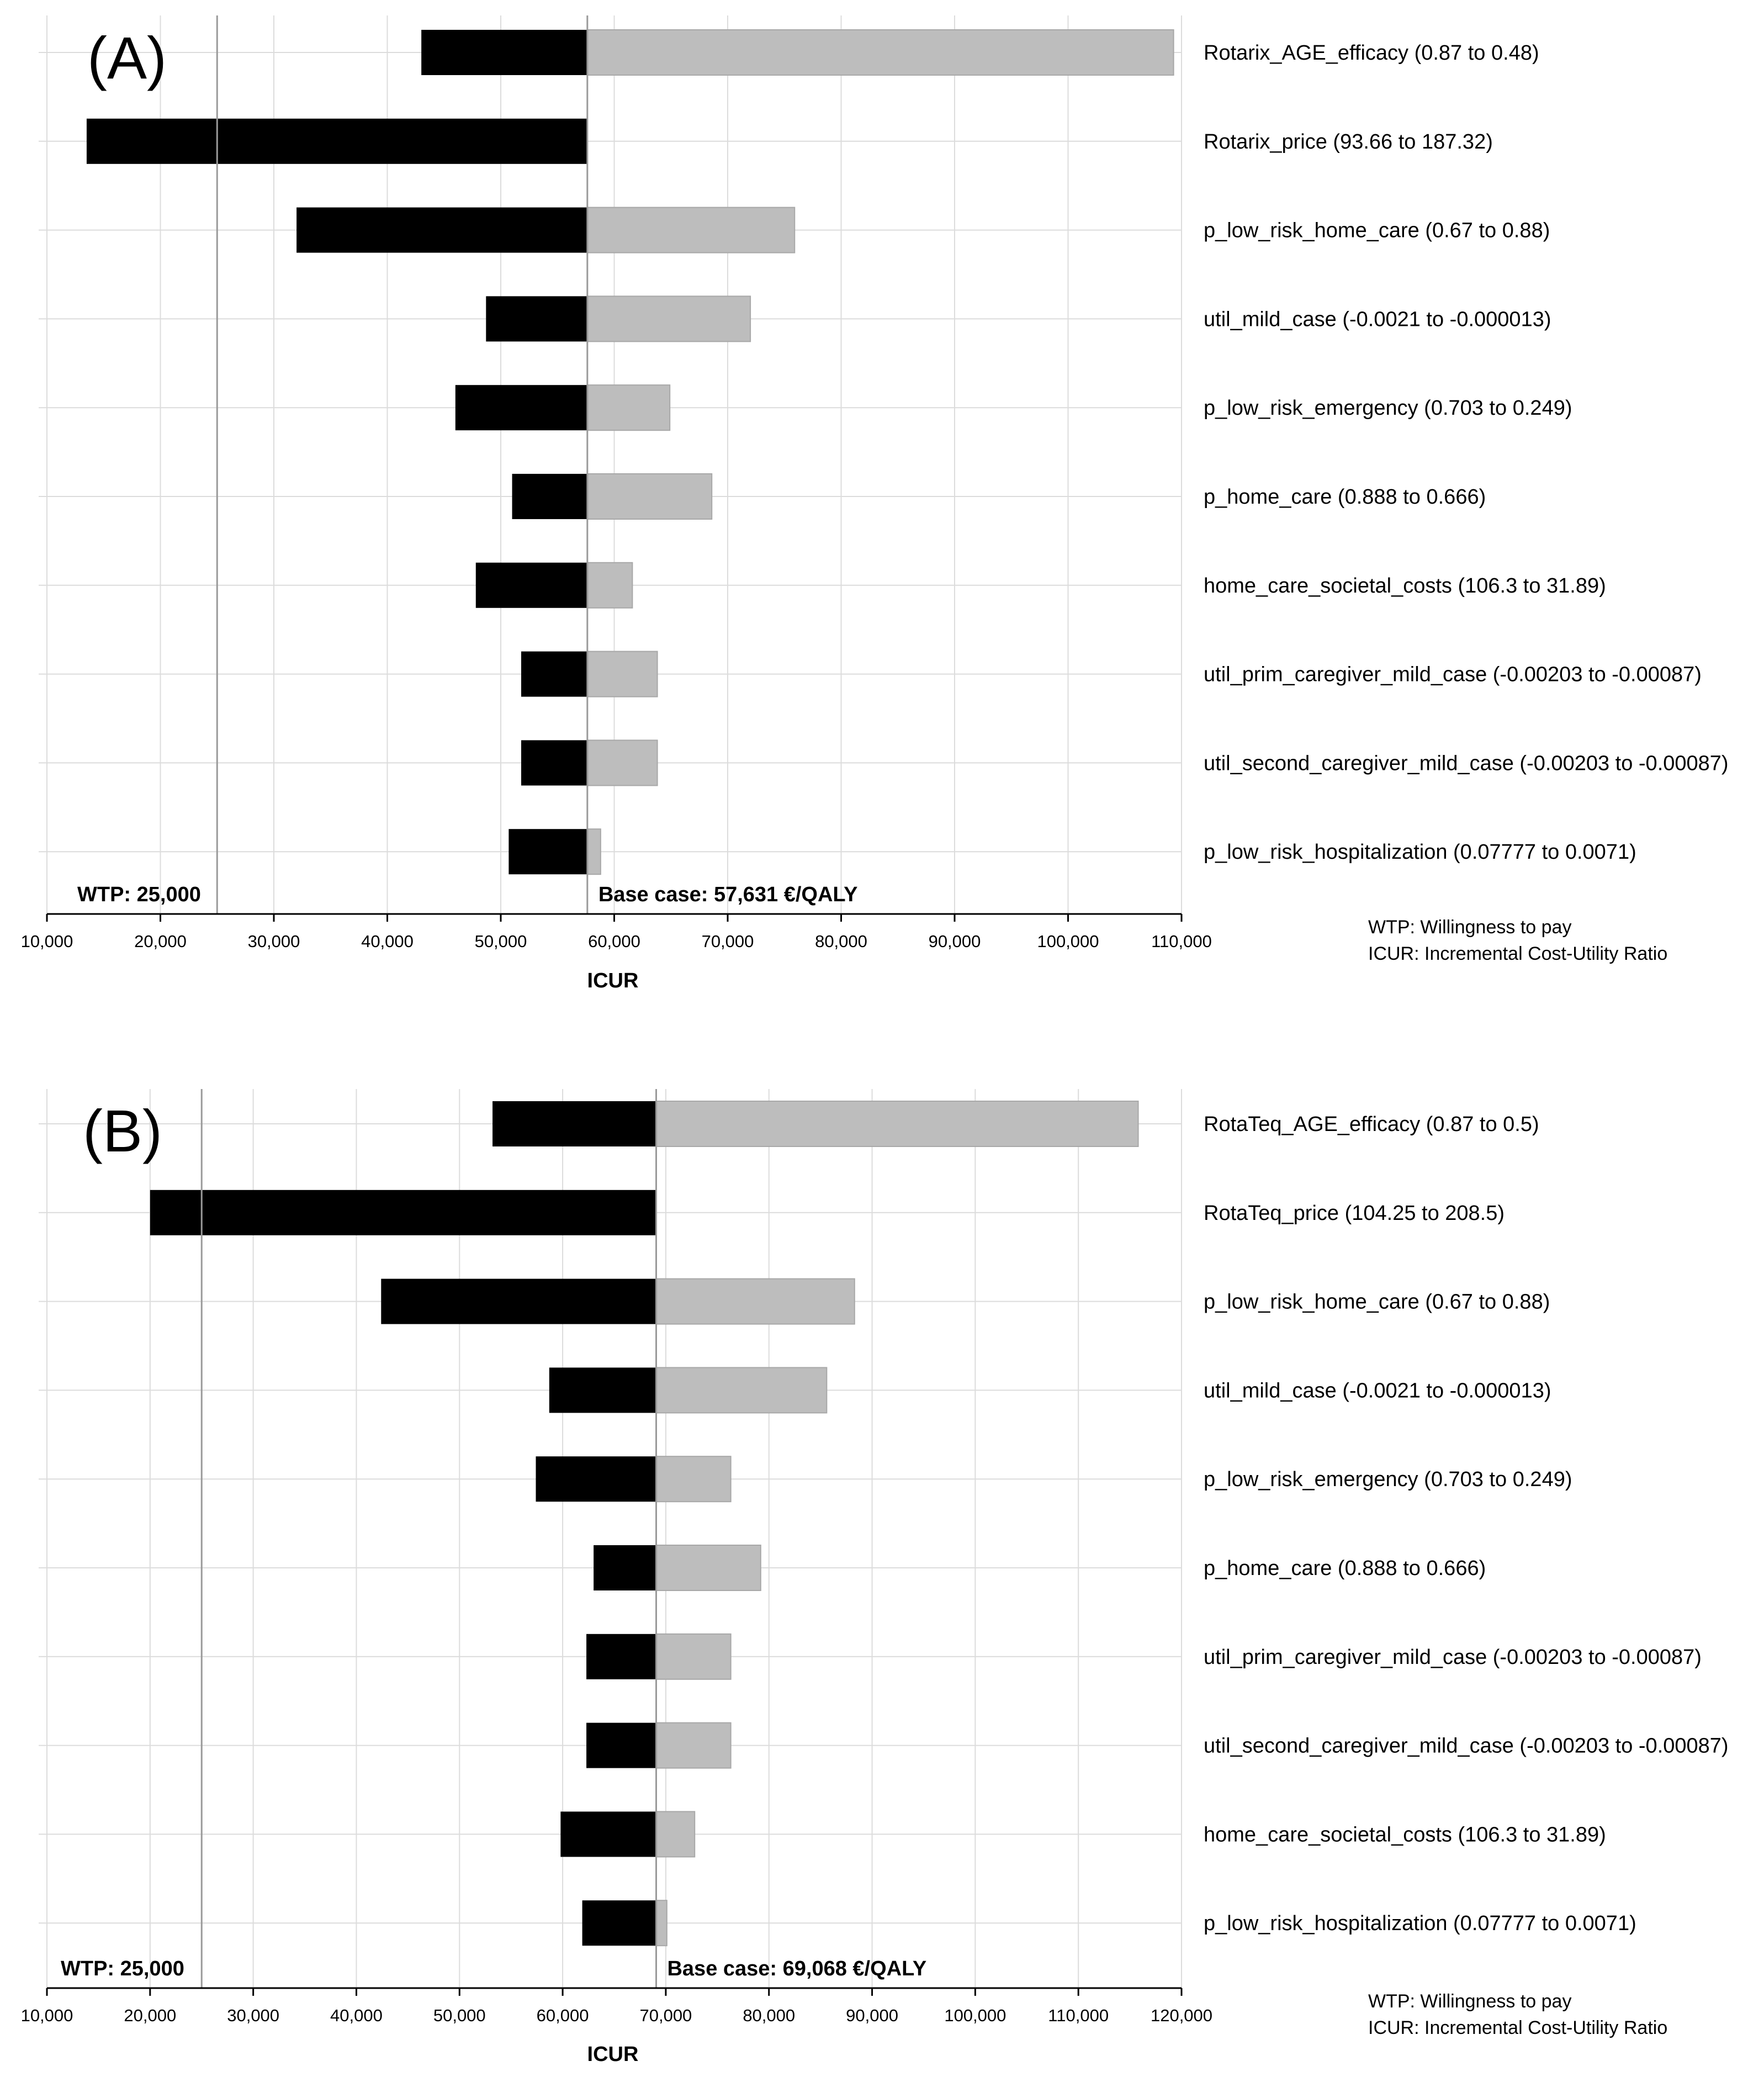 The height and width of the screenshot is (2077, 1764). What do you see at coordinates (1349, 142) in the screenshot?
I see `parameter-label: Rotarix_price (93.66 to 187.32)` at bounding box center [1349, 142].